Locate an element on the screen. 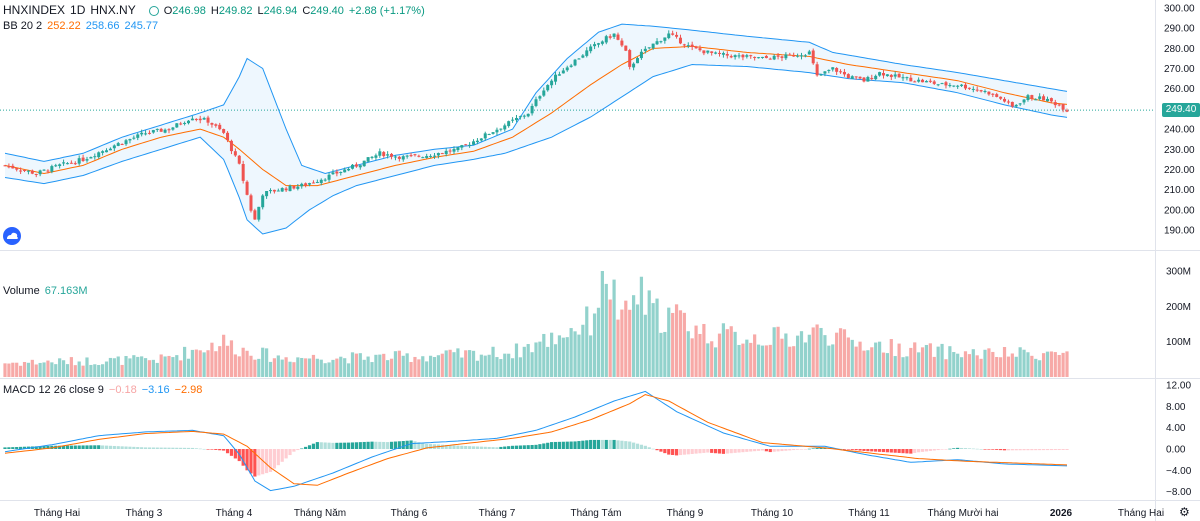  volume-tick-label: 100M is located at coordinates (1178, 342).